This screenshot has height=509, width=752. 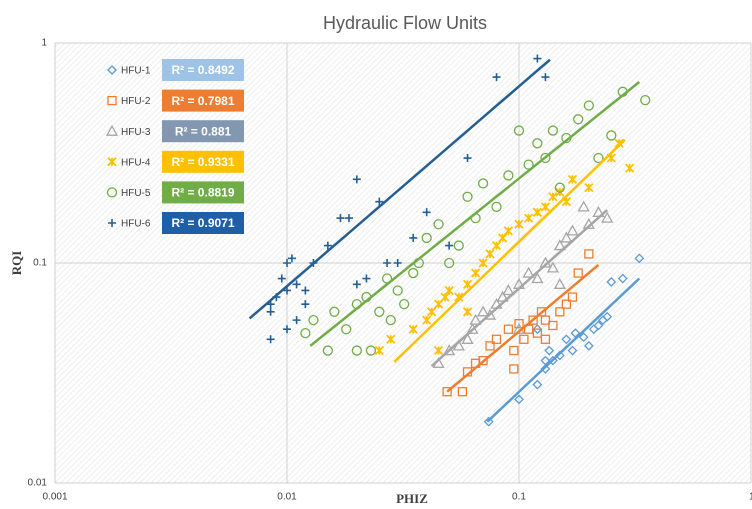 I want to click on x-tick-label: 0.01, so click(x=287, y=497).